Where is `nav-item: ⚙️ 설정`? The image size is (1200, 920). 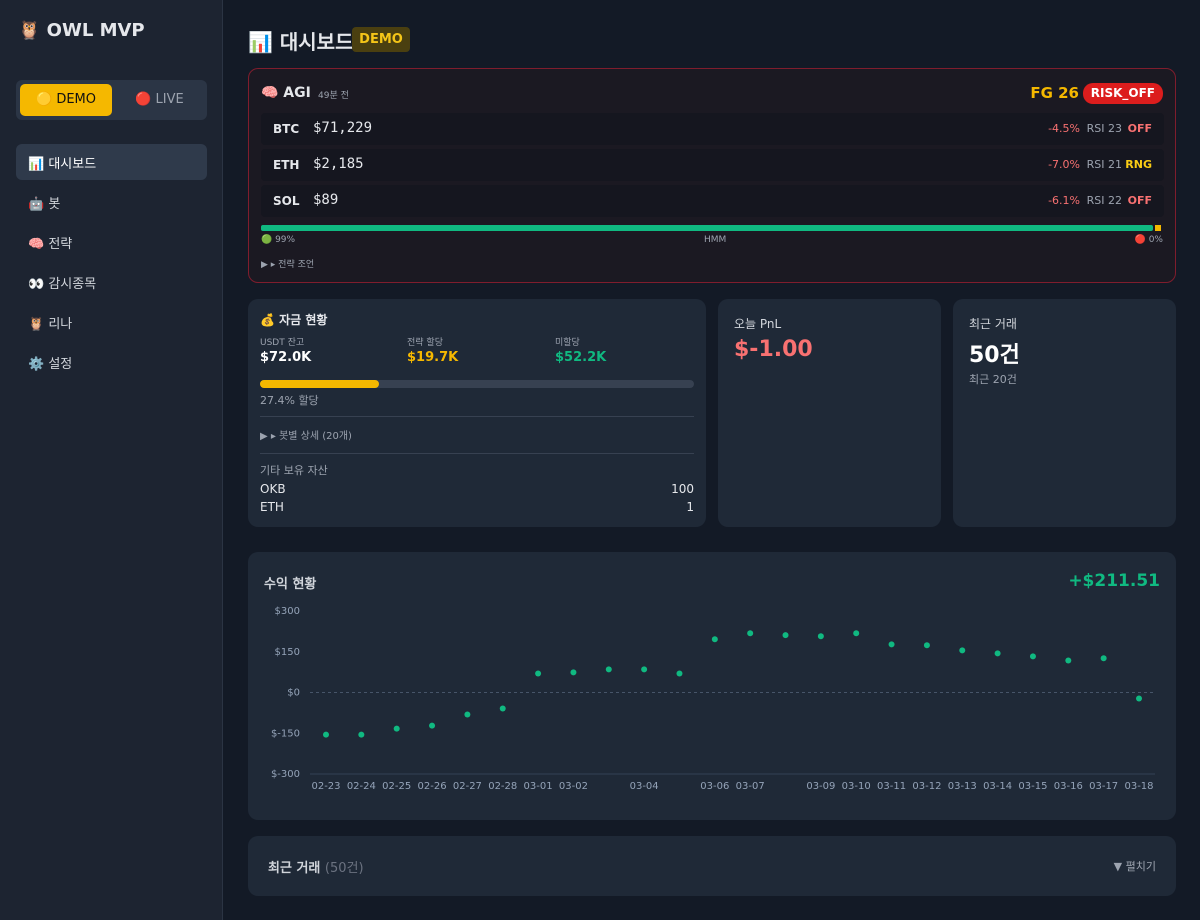 nav-item: ⚙️ 설정 is located at coordinates (50, 364).